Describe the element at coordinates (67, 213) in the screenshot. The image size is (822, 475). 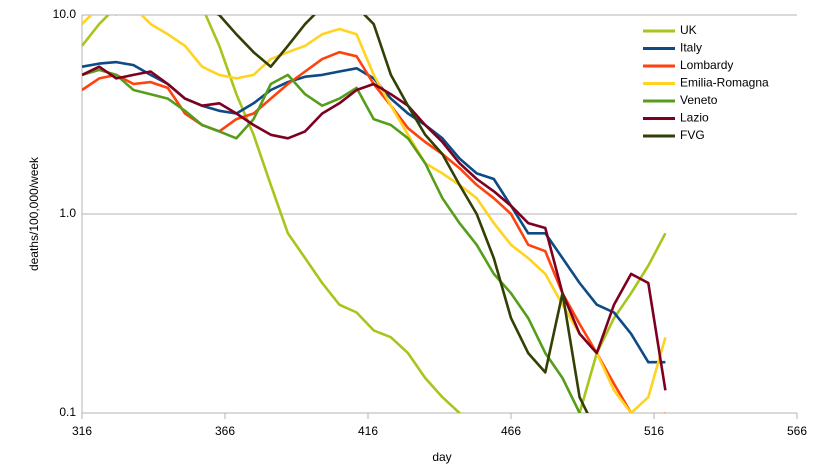
I see `y-tick-label: 1.0` at that location.